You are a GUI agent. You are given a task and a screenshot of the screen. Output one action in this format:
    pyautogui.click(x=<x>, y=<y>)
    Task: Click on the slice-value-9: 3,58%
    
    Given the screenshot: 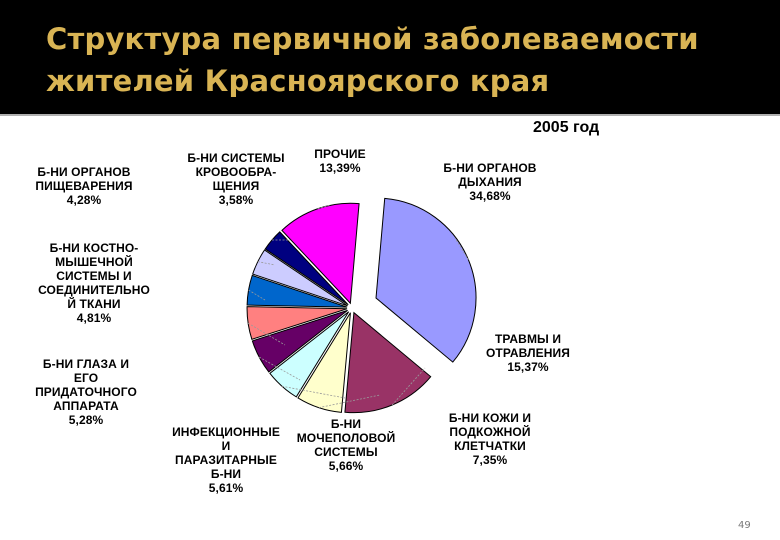 What is the action you would take?
    pyautogui.click(x=236, y=200)
    